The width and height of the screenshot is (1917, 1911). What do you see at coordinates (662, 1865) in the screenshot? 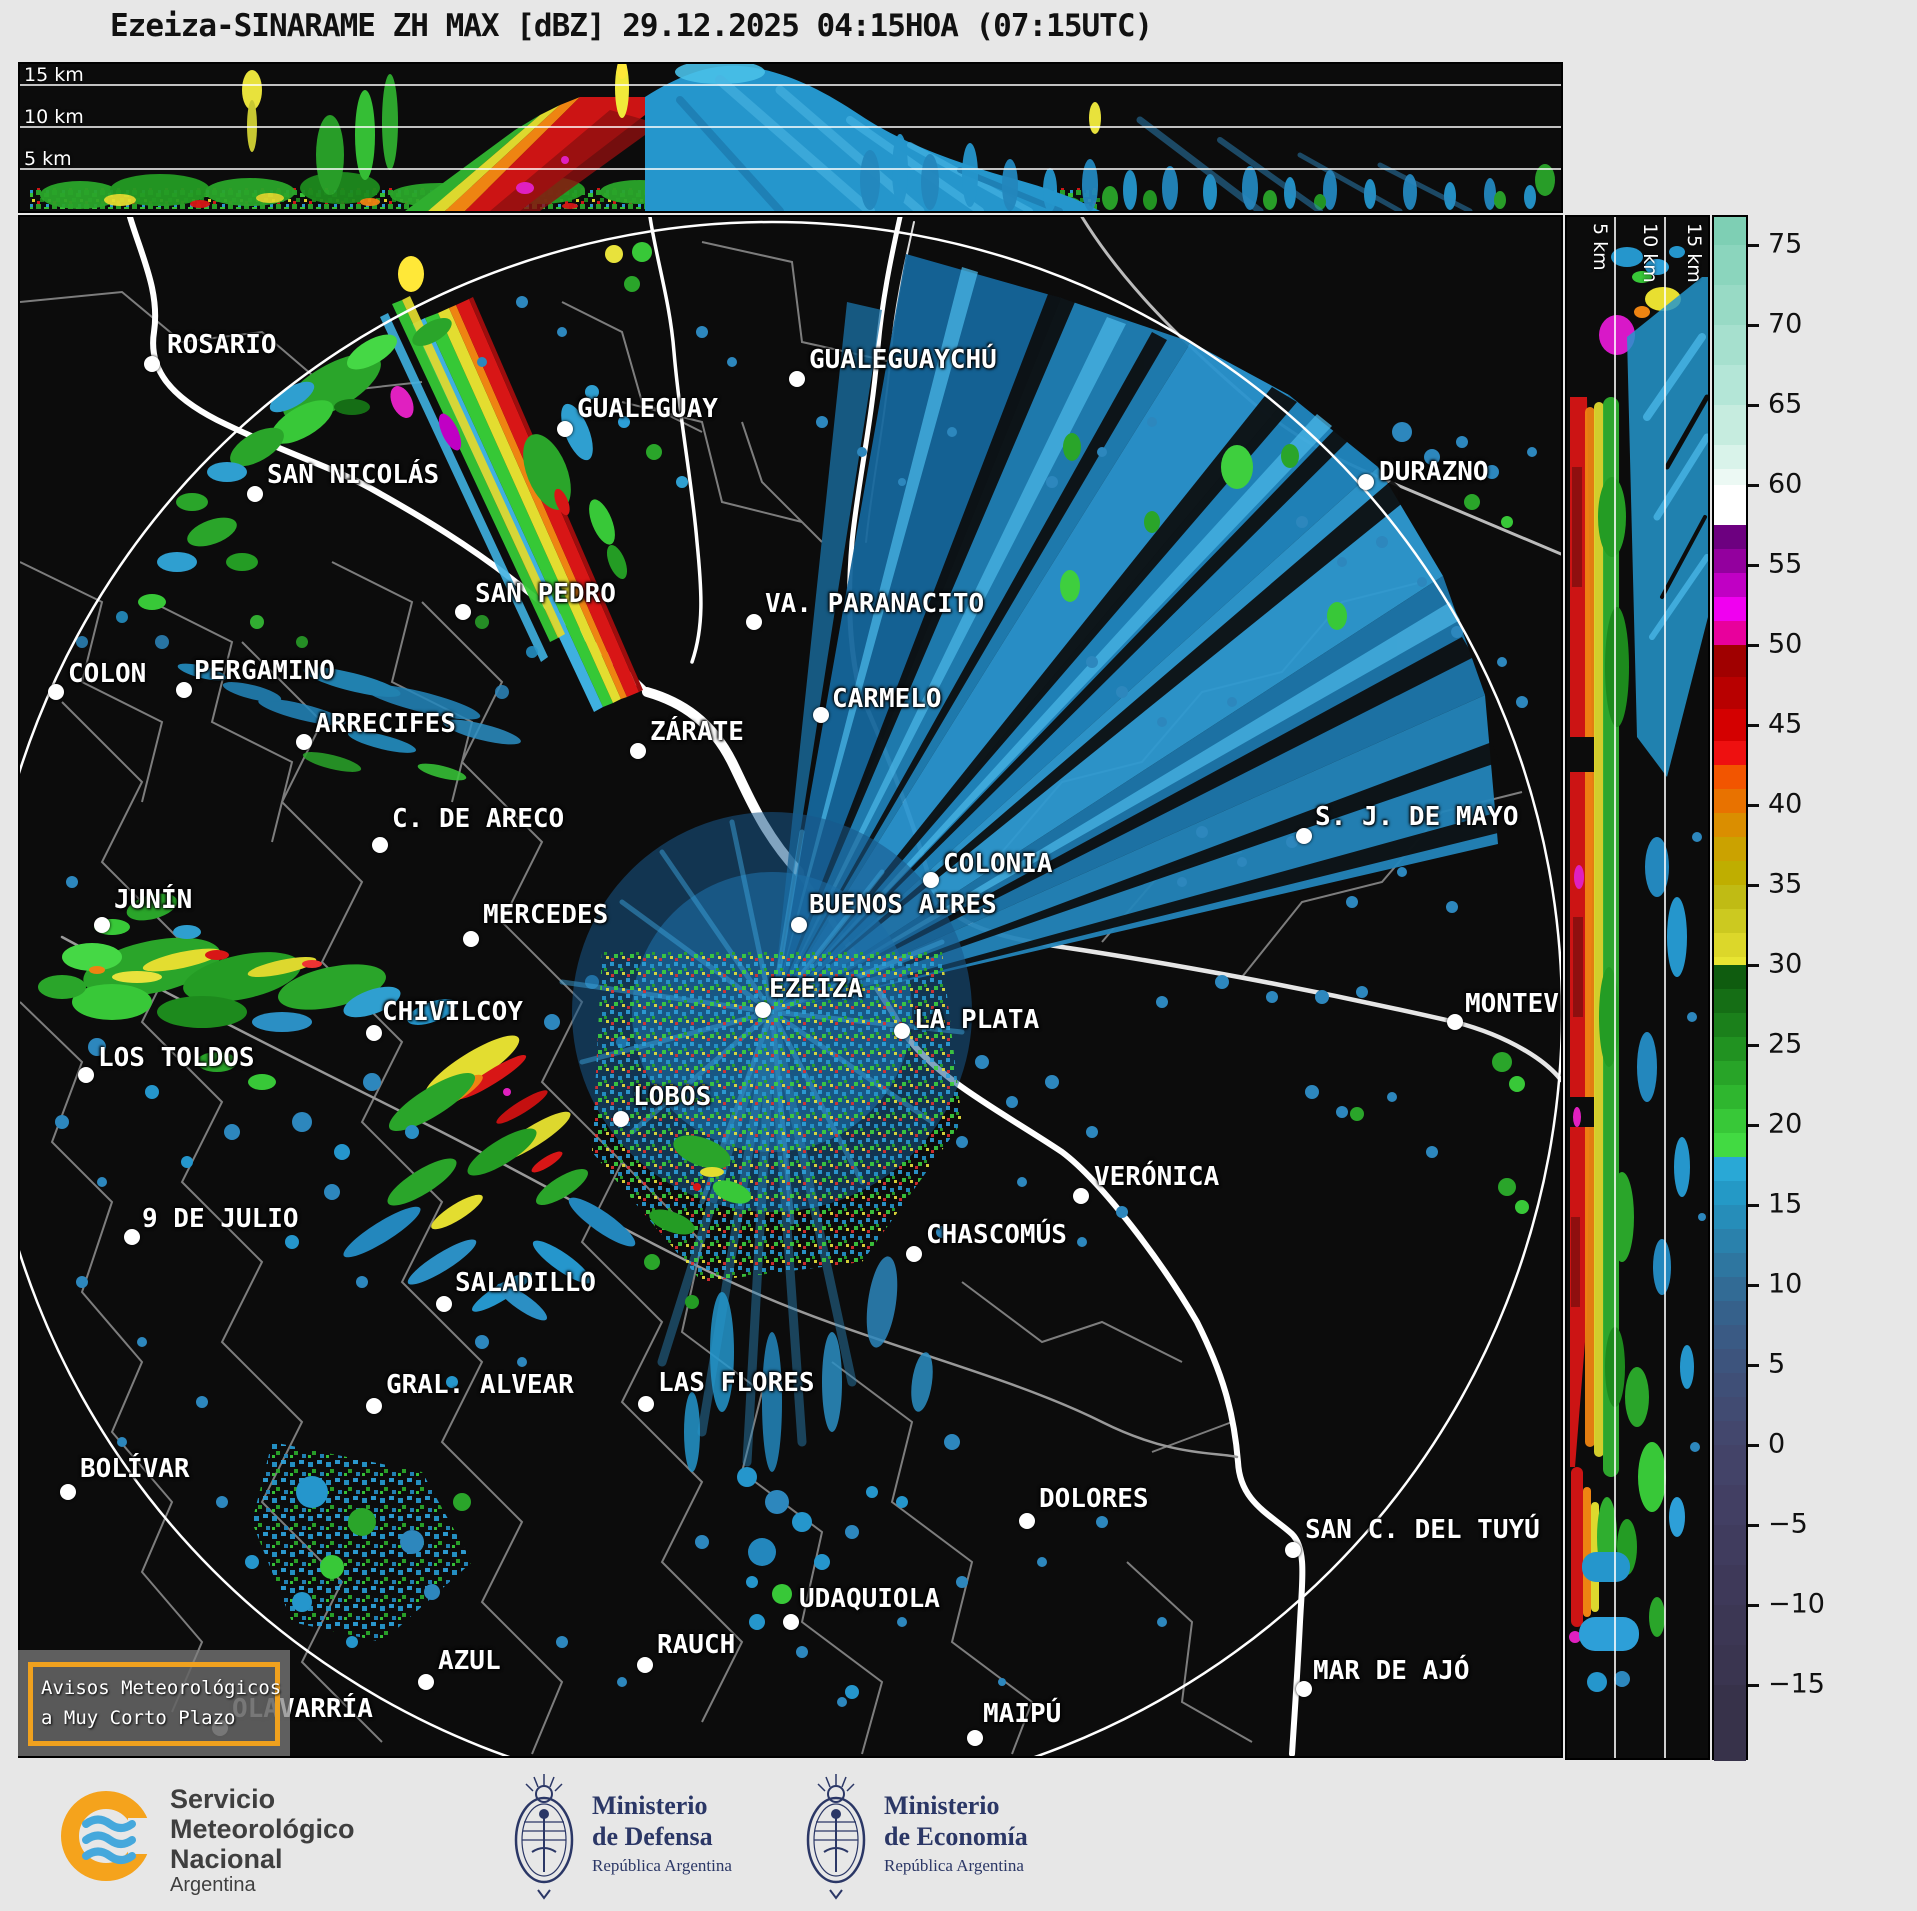
I see `defensa-country-label: República Argentina` at bounding box center [662, 1865].